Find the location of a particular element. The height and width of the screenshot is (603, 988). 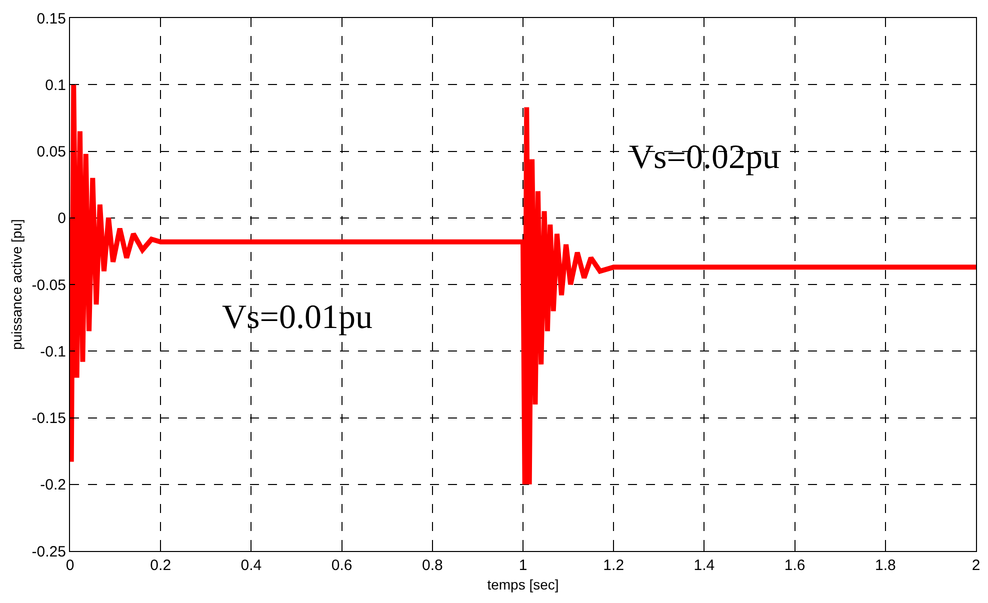

x-tick-label: 0.2 is located at coordinates (161, 565).